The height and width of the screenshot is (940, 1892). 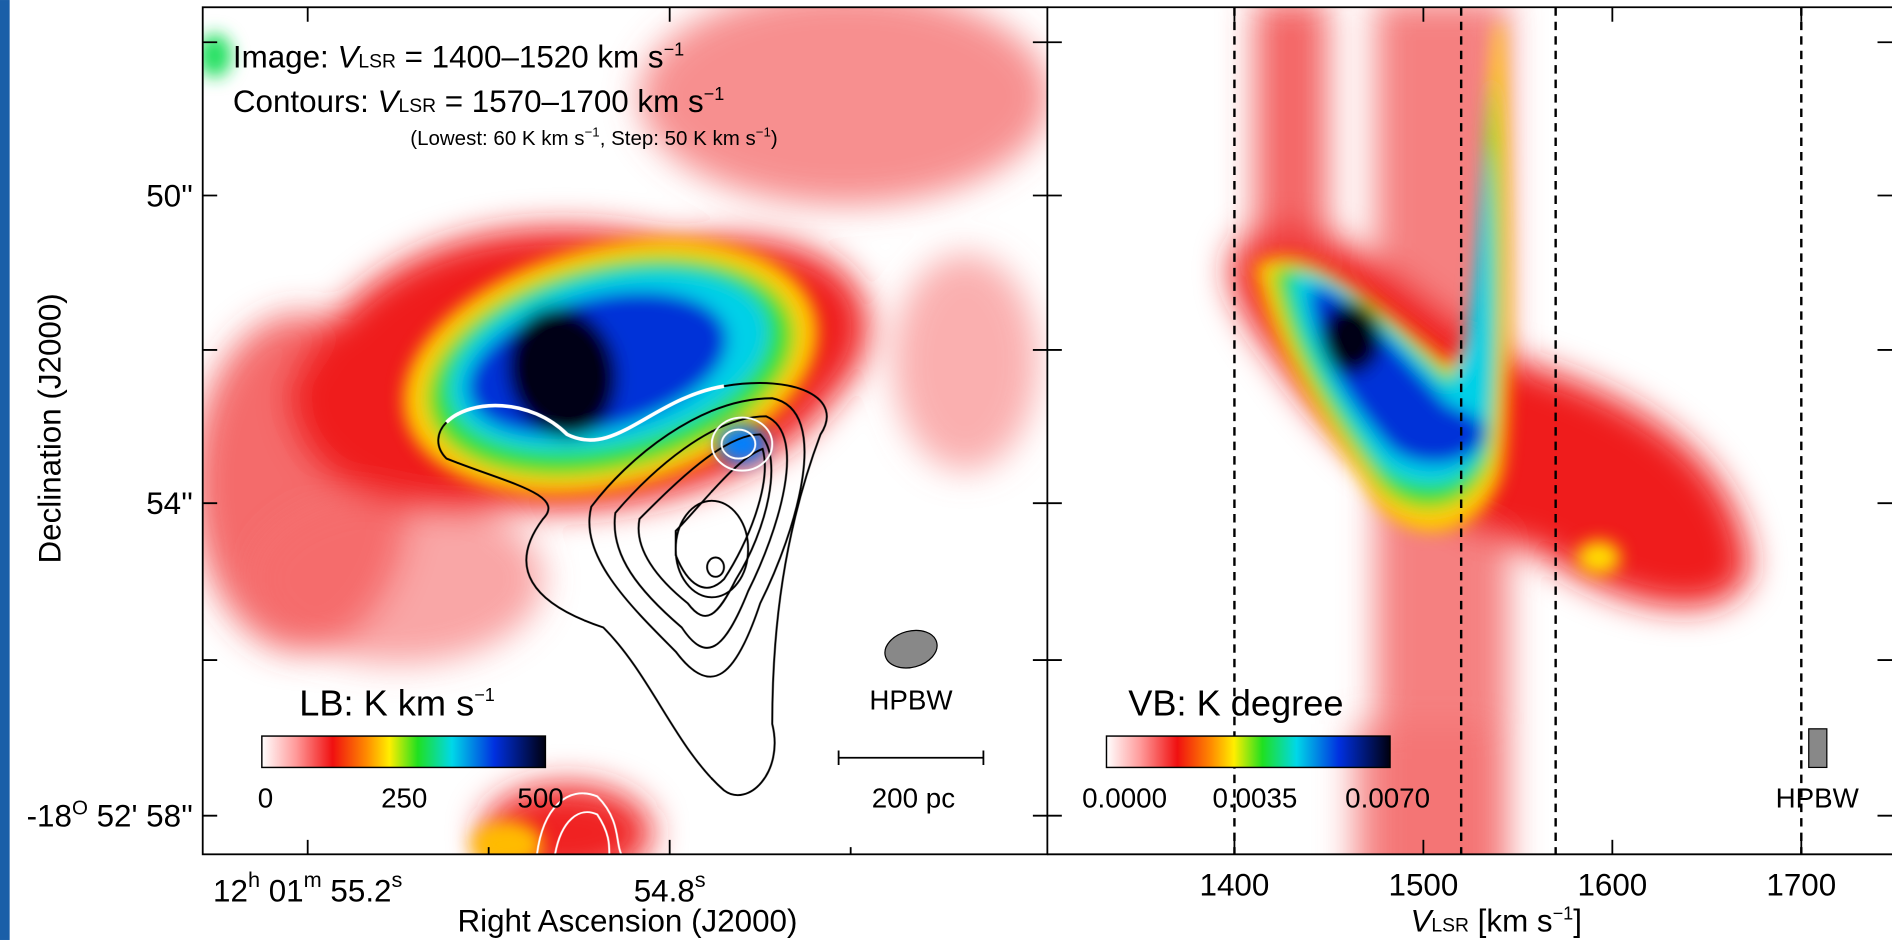 What do you see at coordinates (1235, 884) in the screenshot?
I see `x-tick-label: 1400` at bounding box center [1235, 884].